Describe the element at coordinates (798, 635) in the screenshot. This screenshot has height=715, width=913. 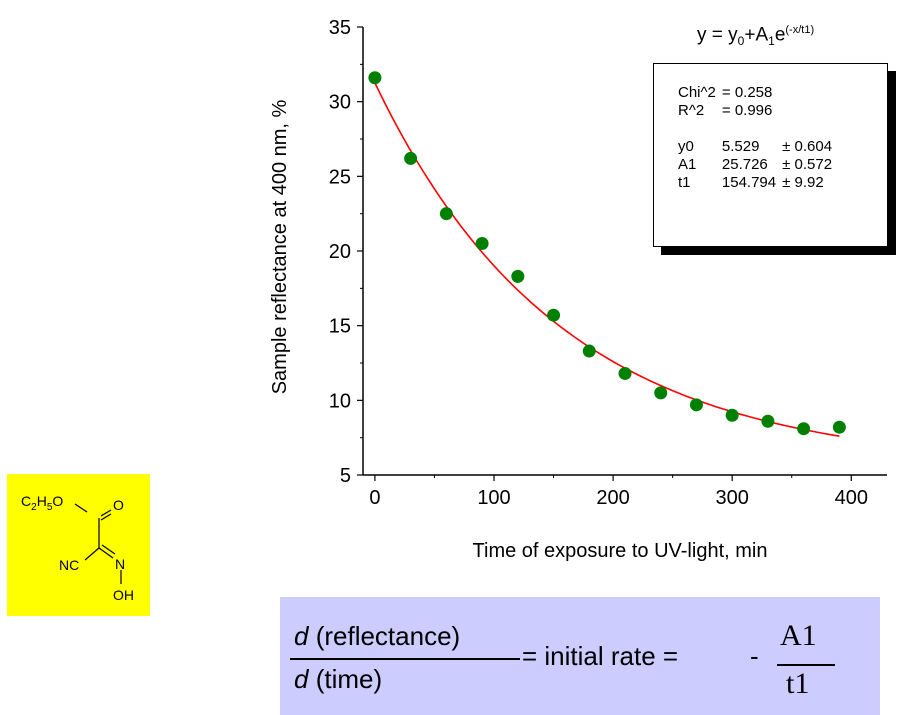
I see `ratio-numerator: A1` at that location.